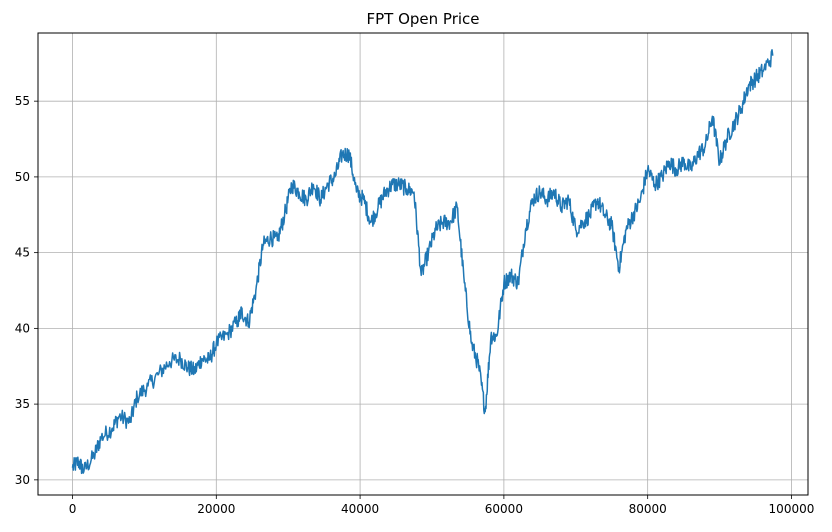  Describe the element at coordinates (216, 509) in the screenshot. I see `x-tick-label: 20000` at that location.